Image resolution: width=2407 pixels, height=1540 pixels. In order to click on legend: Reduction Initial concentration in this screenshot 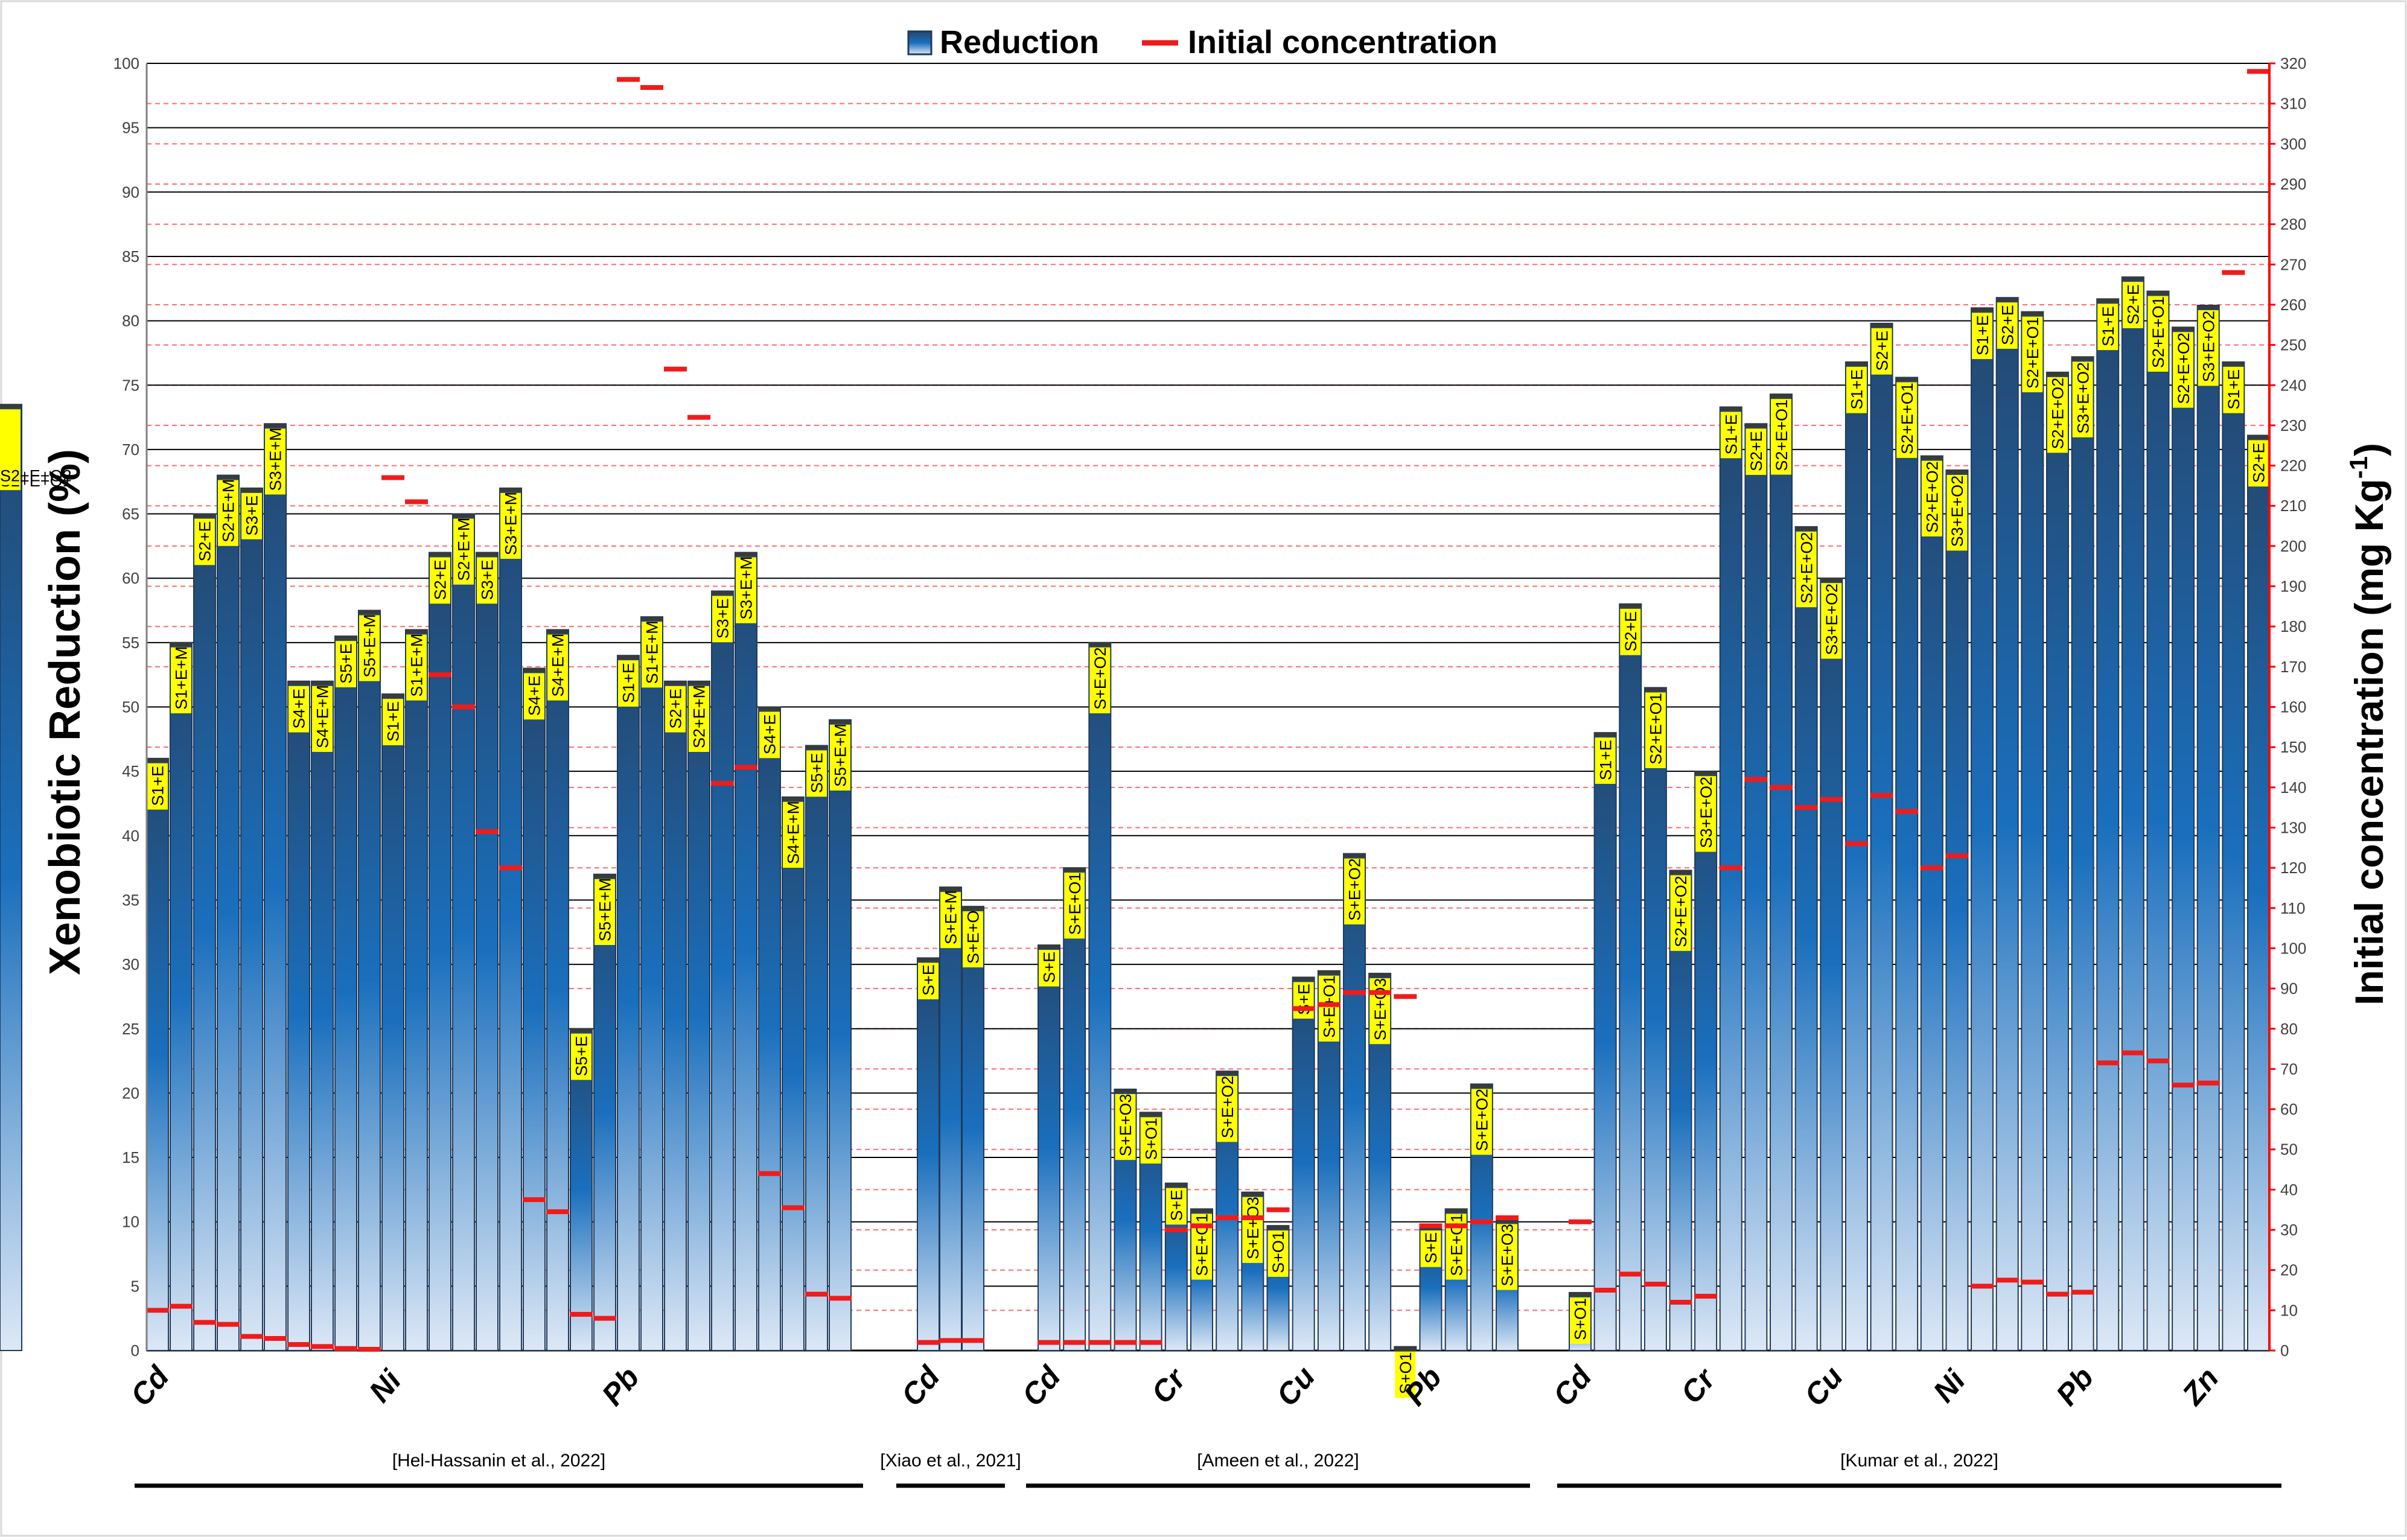, I will do `click(1202, 42)`.